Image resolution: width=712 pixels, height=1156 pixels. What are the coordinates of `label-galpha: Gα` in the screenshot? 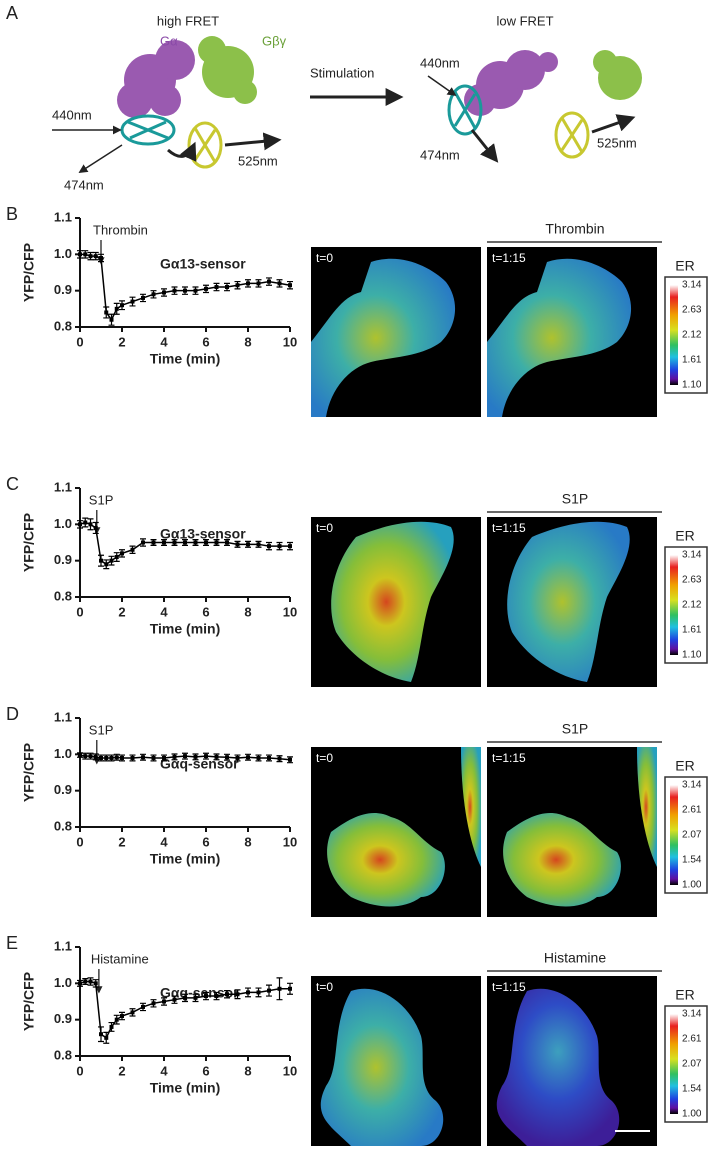 It's located at (169, 40).